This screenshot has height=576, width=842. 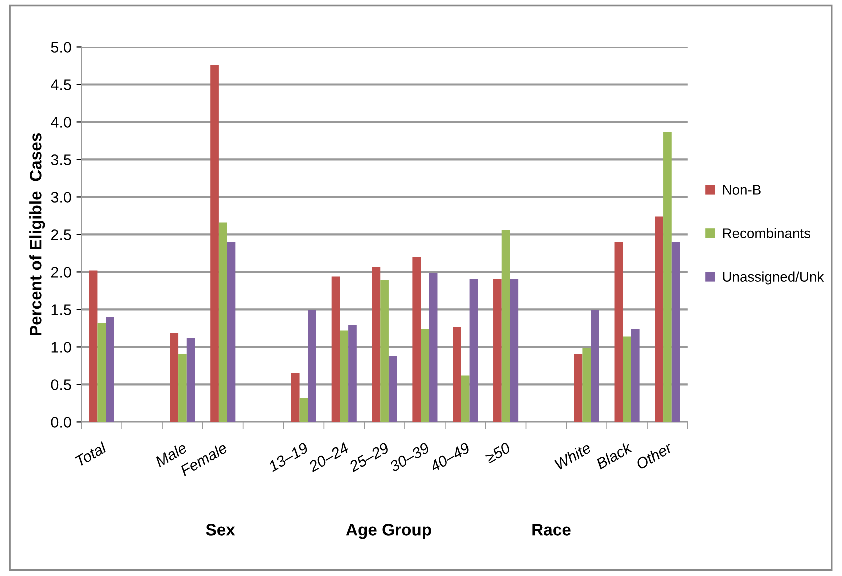 What do you see at coordinates (742, 190) in the screenshot?
I see `legend-label: Non-B` at bounding box center [742, 190].